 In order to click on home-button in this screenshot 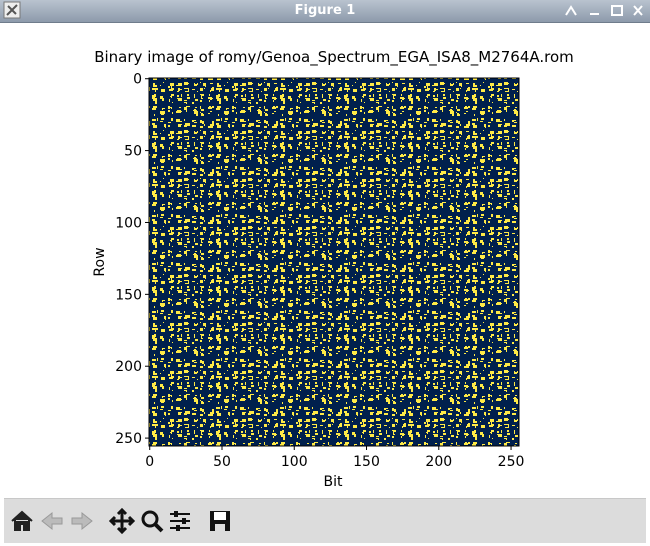, I will do `click(22, 521)`.